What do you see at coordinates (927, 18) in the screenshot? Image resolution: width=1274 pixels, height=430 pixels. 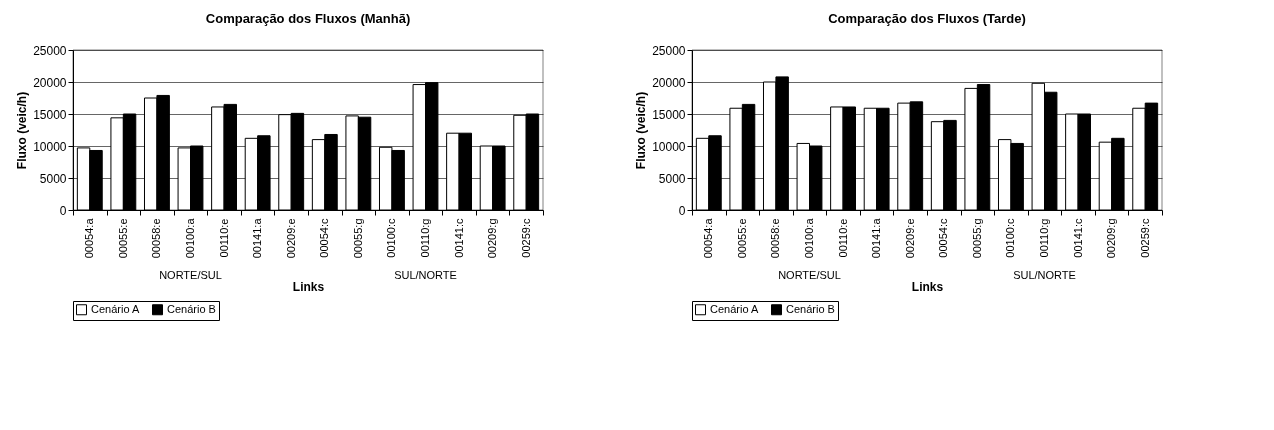 I see `chart-title: Comparação dos Fluxos (Tarde)` at bounding box center [927, 18].